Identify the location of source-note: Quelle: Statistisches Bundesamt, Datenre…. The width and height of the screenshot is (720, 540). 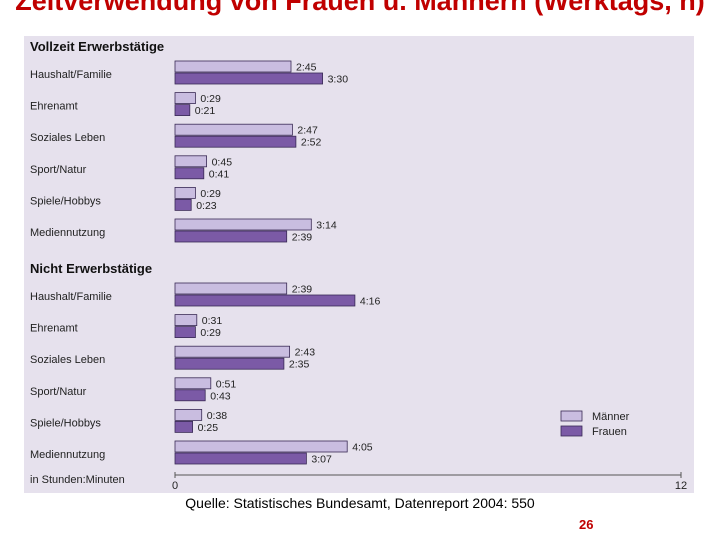
(360, 503).